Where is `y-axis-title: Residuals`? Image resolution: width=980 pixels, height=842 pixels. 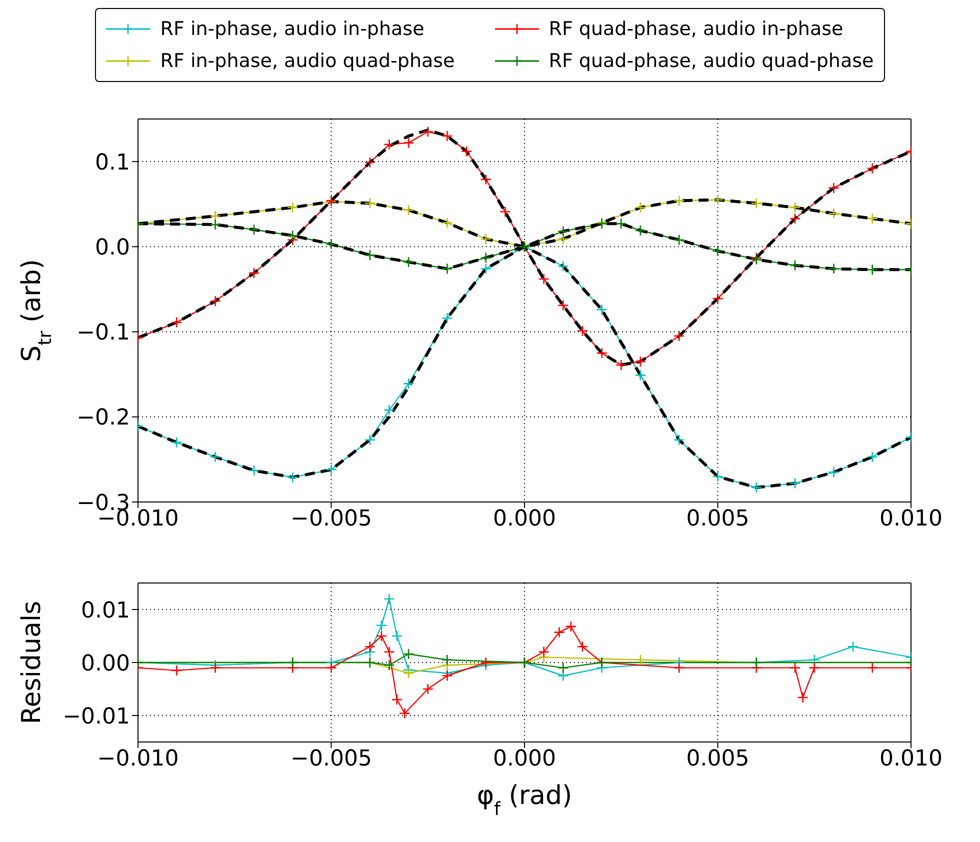 y-axis-title: Residuals is located at coordinates (32, 662).